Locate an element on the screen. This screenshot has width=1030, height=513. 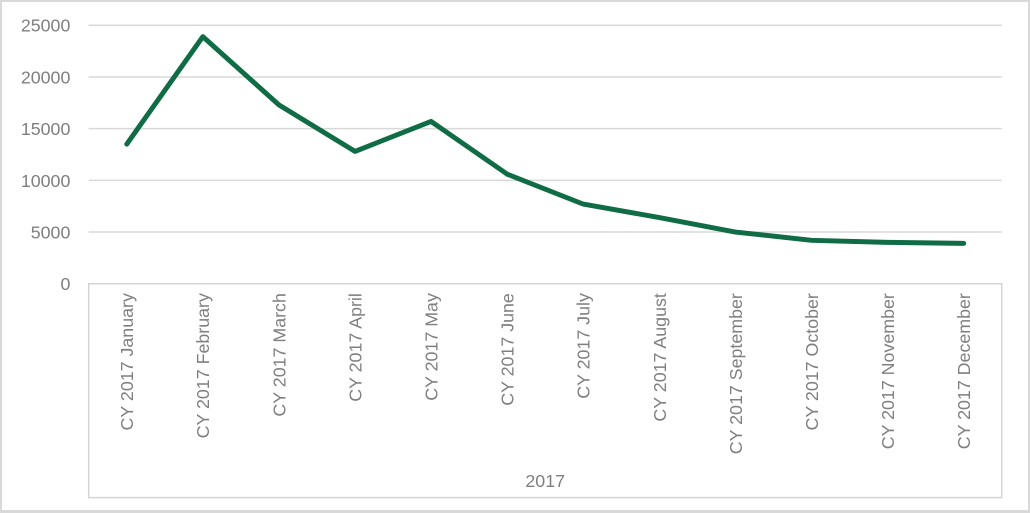
x-axis-category-label: CY 2017 December is located at coordinates (964, 371).